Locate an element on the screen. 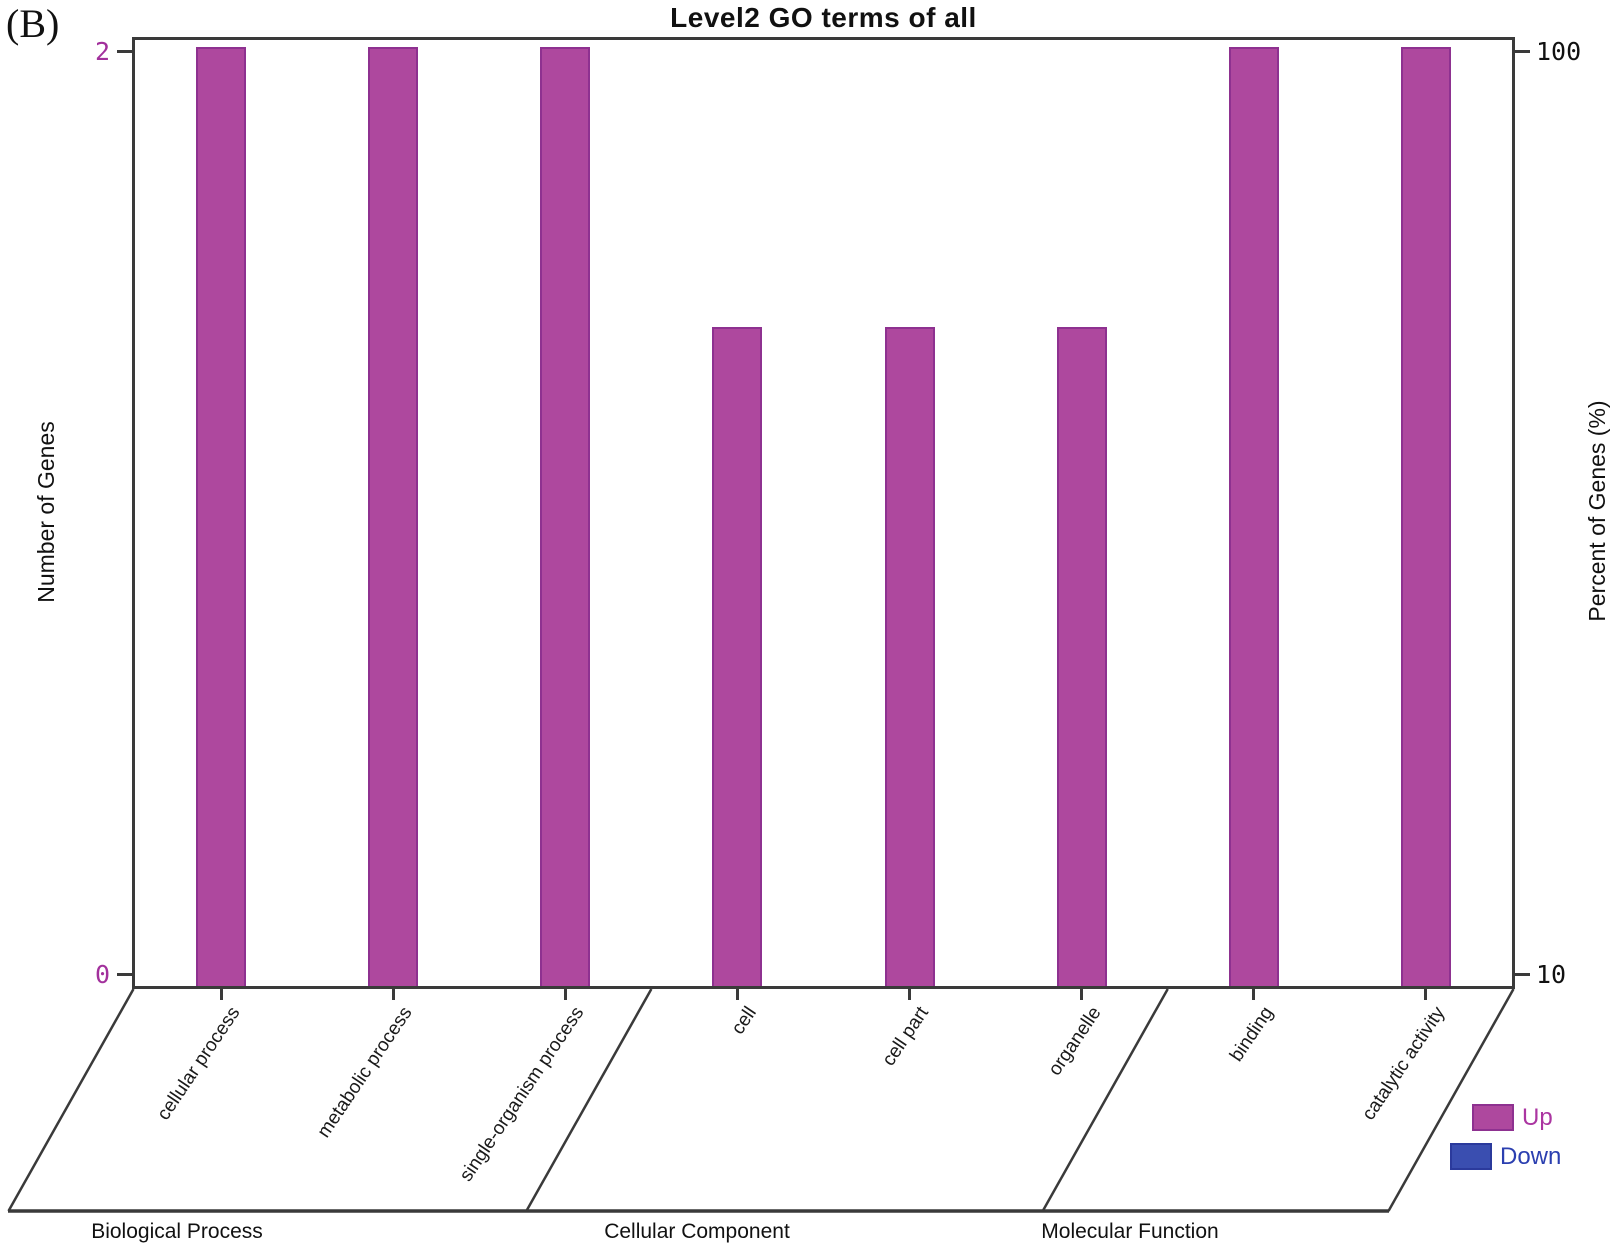 This screenshot has width=1615, height=1250. left-tick-top is located at coordinates (124, 51).